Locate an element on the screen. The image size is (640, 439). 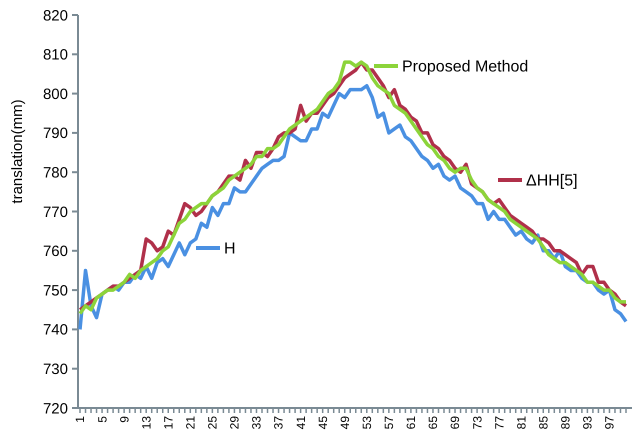
x-tick-label: 45 is located at coordinates (323, 423).